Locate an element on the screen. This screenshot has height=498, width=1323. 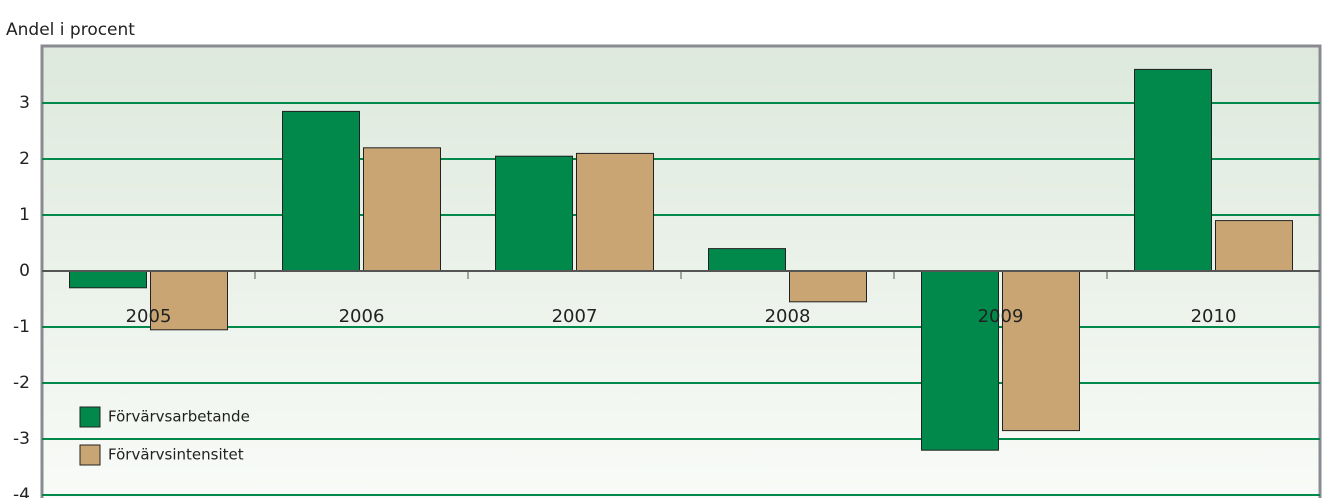
y-tick-label: 0 is located at coordinates (24, 271).